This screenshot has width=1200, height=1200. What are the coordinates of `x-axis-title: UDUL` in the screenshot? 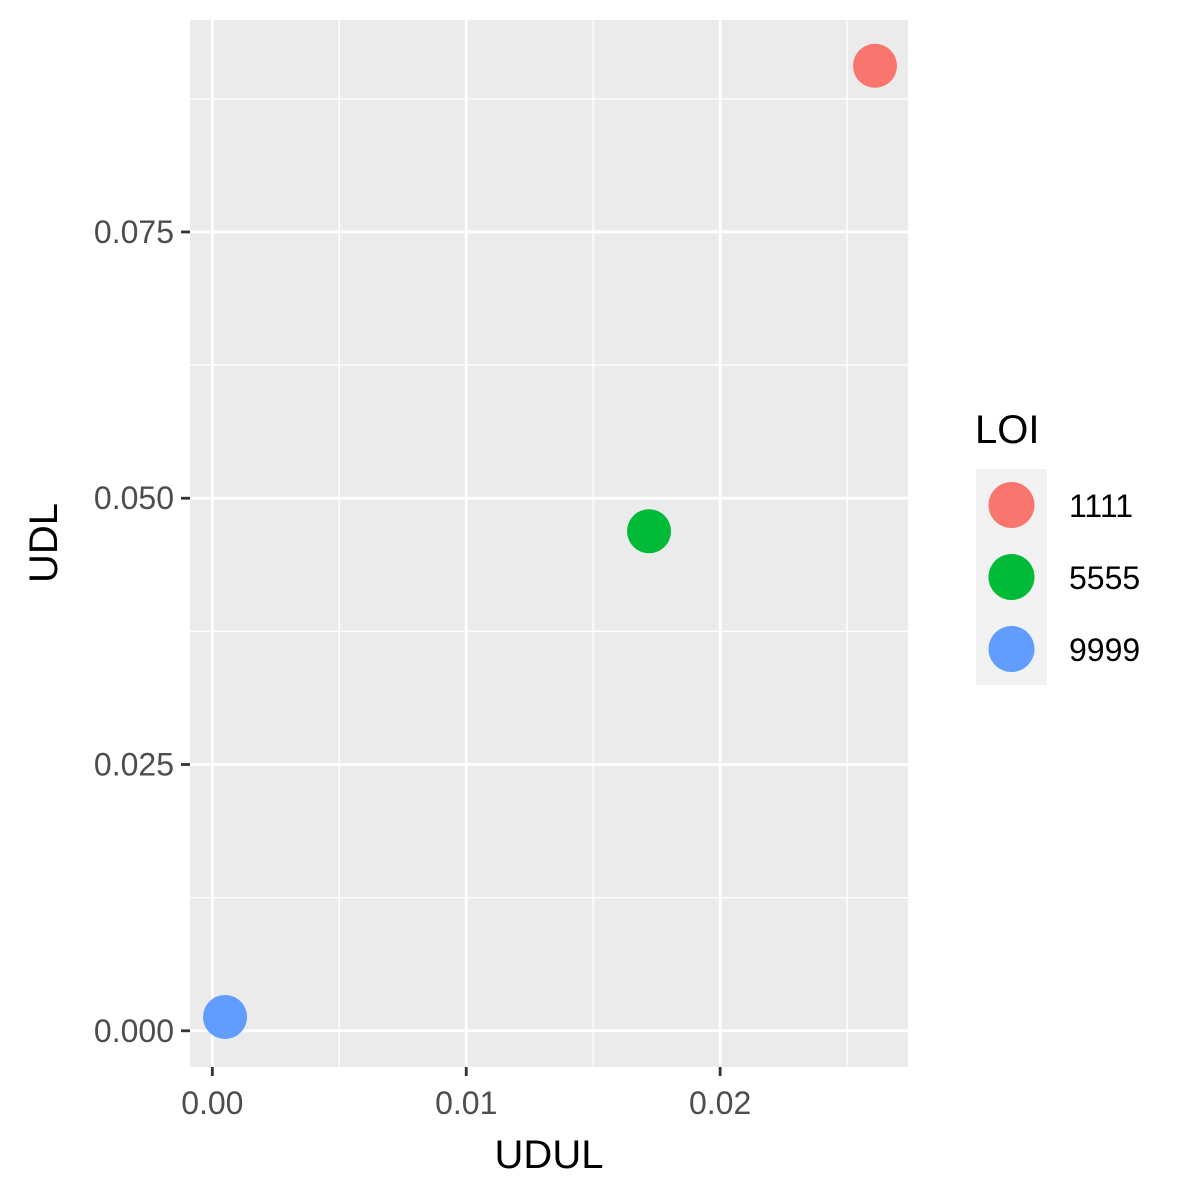 It's located at (549, 1155).